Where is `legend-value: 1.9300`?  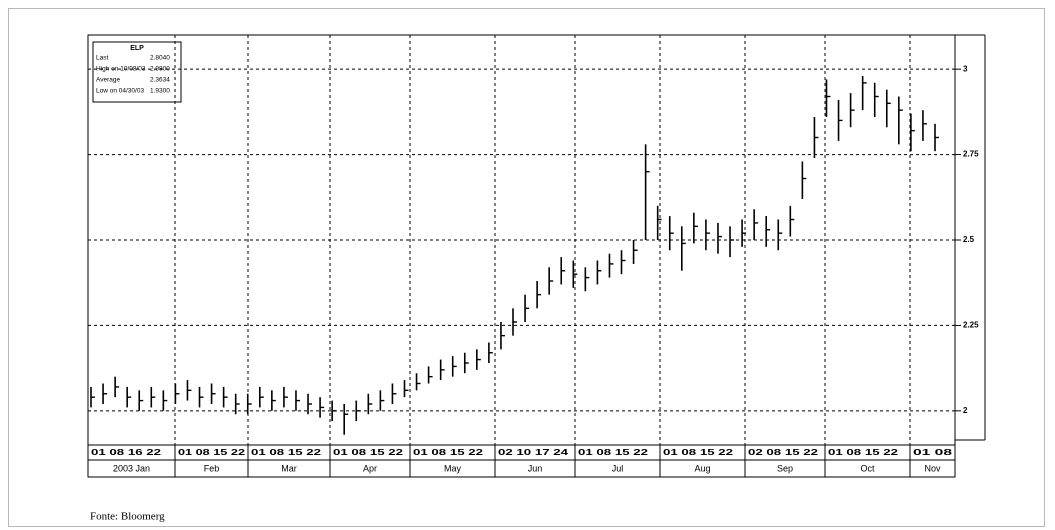
legend-value: 1.9300 is located at coordinates (160, 91).